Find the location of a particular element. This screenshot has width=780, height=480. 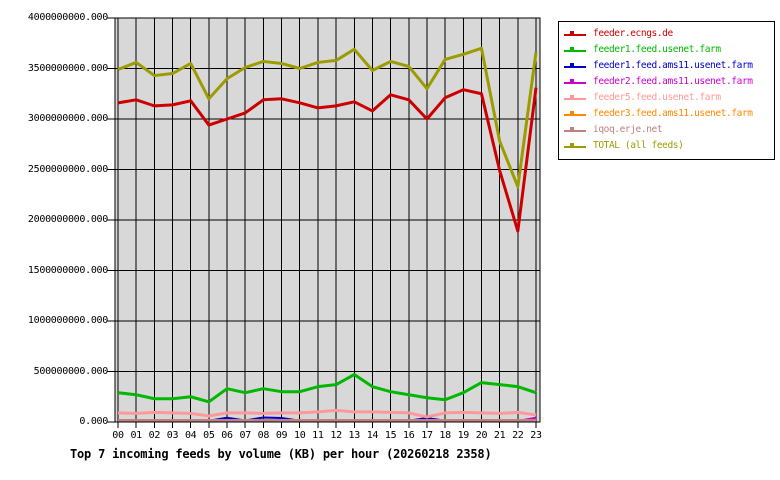

legend-item: TOTAL (all feeds) is located at coordinates (666, 146).